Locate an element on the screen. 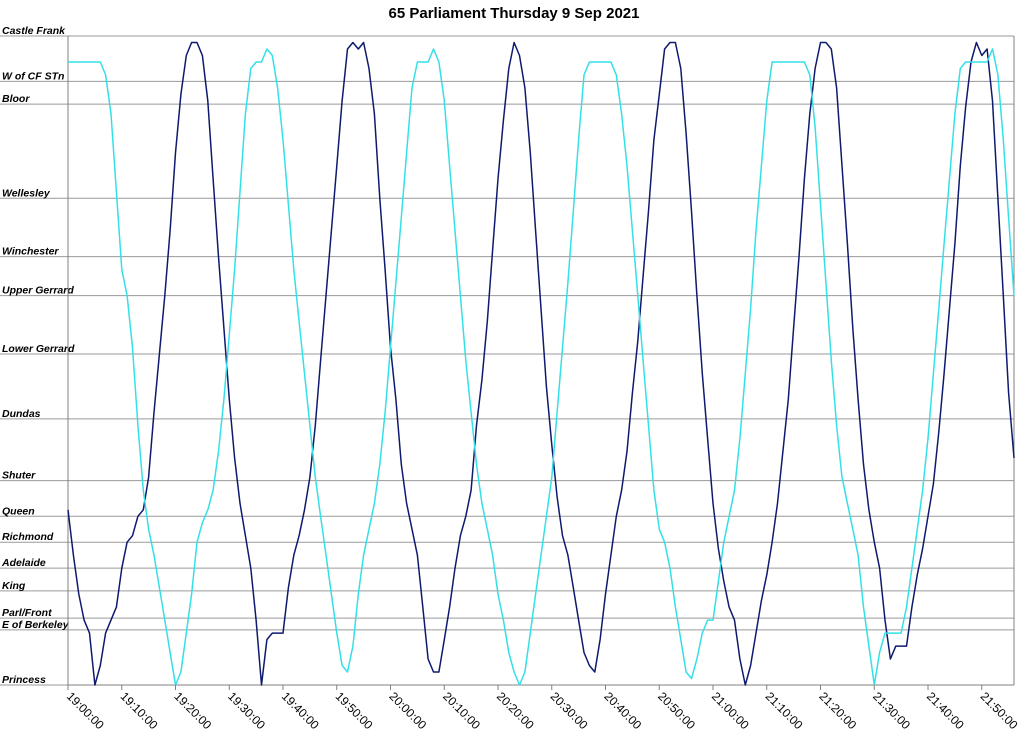 Image resolution: width=1024 pixels, height=745 pixels. x-tick-label: 20:50:00 is located at coordinates (676, 710).